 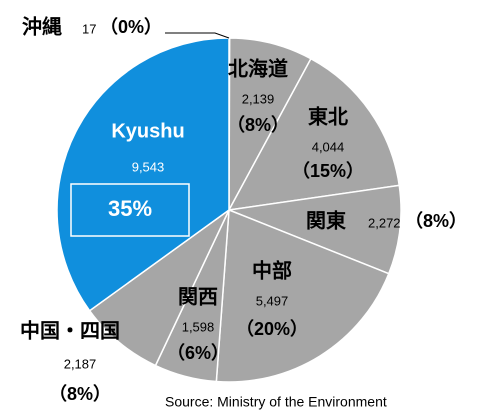 What do you see at coordinates (272, 329) in the screenshot?
I see `share-label: （20%）` at bounding box center [272, 329].